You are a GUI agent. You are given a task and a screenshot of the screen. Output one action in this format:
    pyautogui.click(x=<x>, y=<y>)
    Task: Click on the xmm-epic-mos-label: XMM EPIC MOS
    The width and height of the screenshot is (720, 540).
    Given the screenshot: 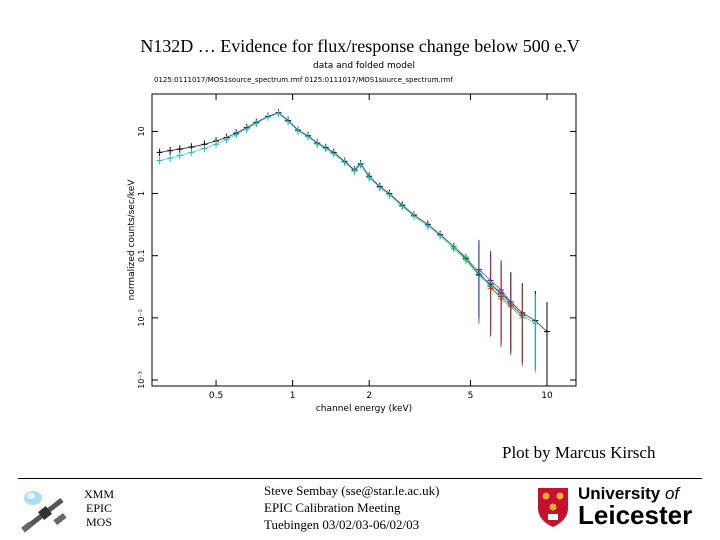 What is the action you would take?
    pyautogui.click(x=99, y=508)
    